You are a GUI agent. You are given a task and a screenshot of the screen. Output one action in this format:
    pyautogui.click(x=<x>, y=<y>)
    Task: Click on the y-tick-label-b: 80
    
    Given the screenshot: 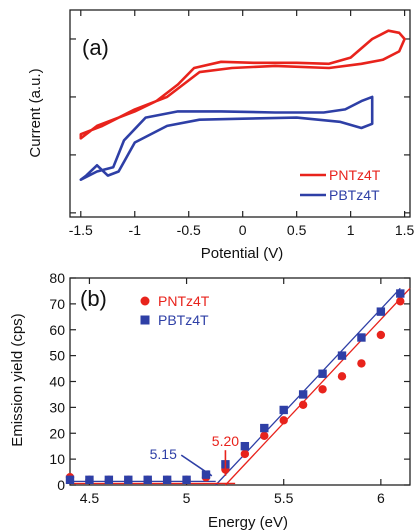 What is the action you would take?
    pyautogui.click(x=57, y=278)
    